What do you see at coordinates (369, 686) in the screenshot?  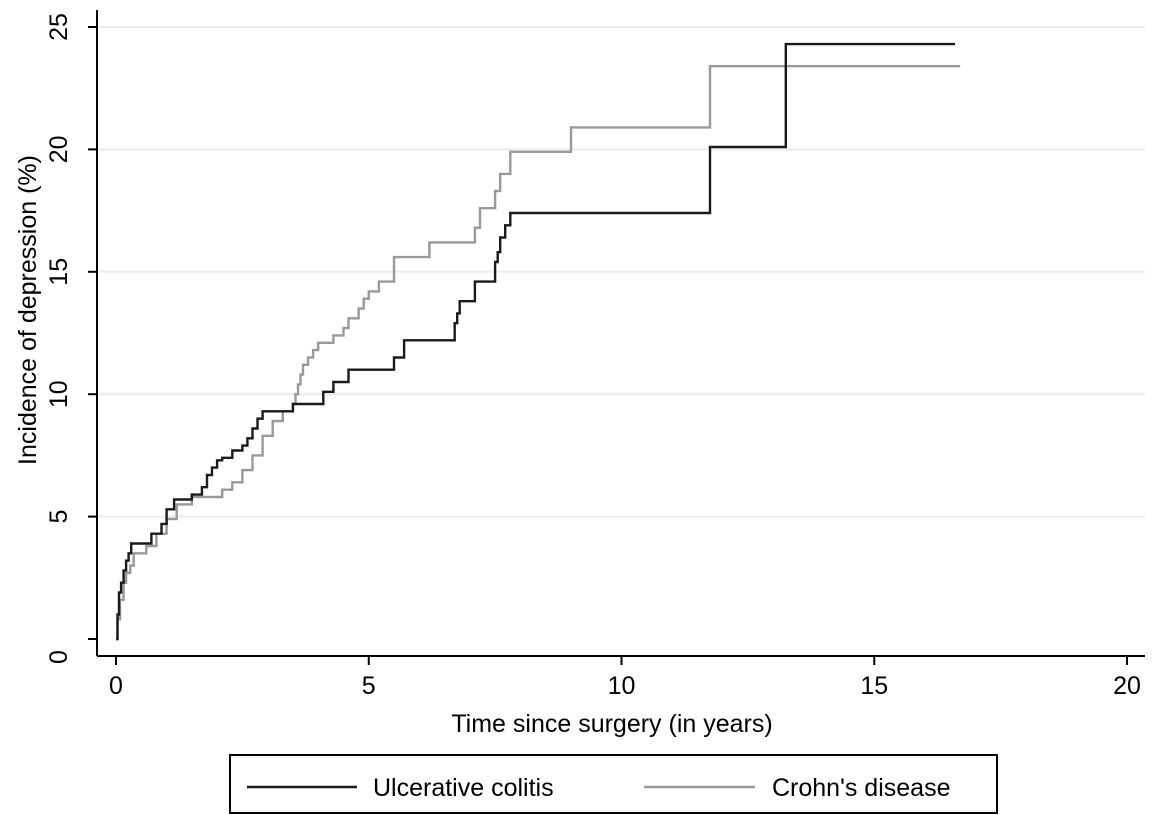 I see `x-tick-label: 5` at bounding box center [369, 686].